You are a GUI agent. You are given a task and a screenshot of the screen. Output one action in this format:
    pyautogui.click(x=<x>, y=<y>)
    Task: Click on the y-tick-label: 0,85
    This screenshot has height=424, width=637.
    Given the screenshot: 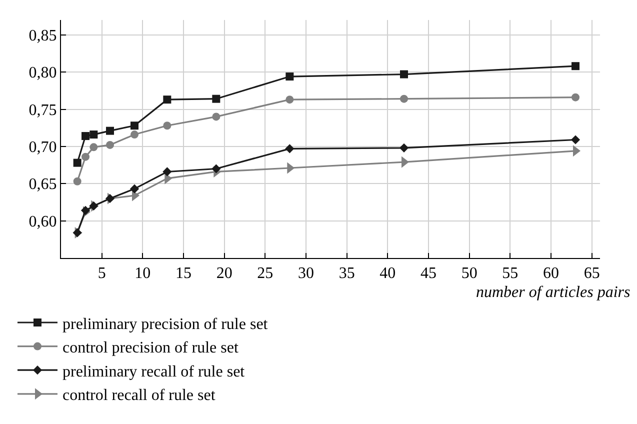 What is the action you would take?
    pyautogui.click(x=42, y=35)
    